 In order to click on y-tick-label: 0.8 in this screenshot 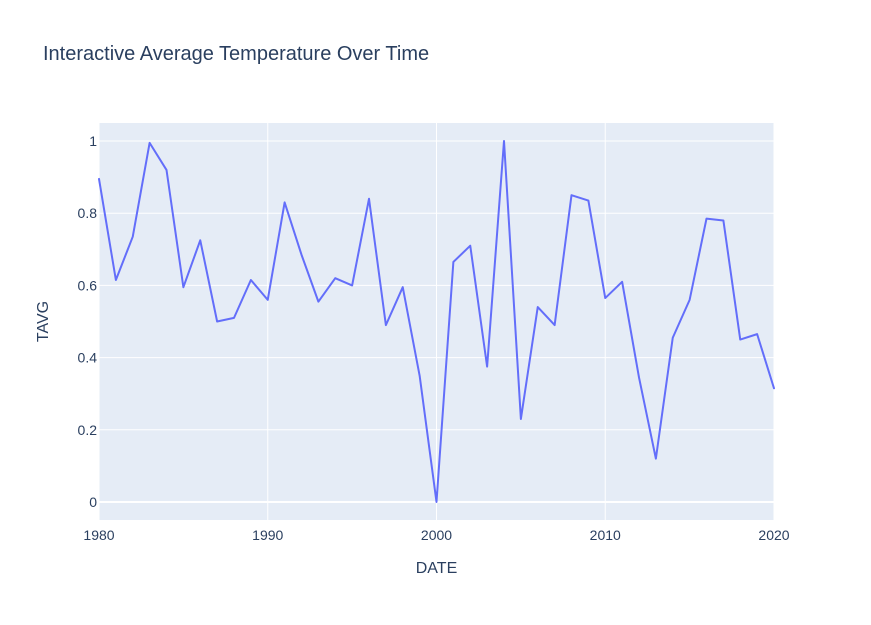, I will do `click(88, 213)`.